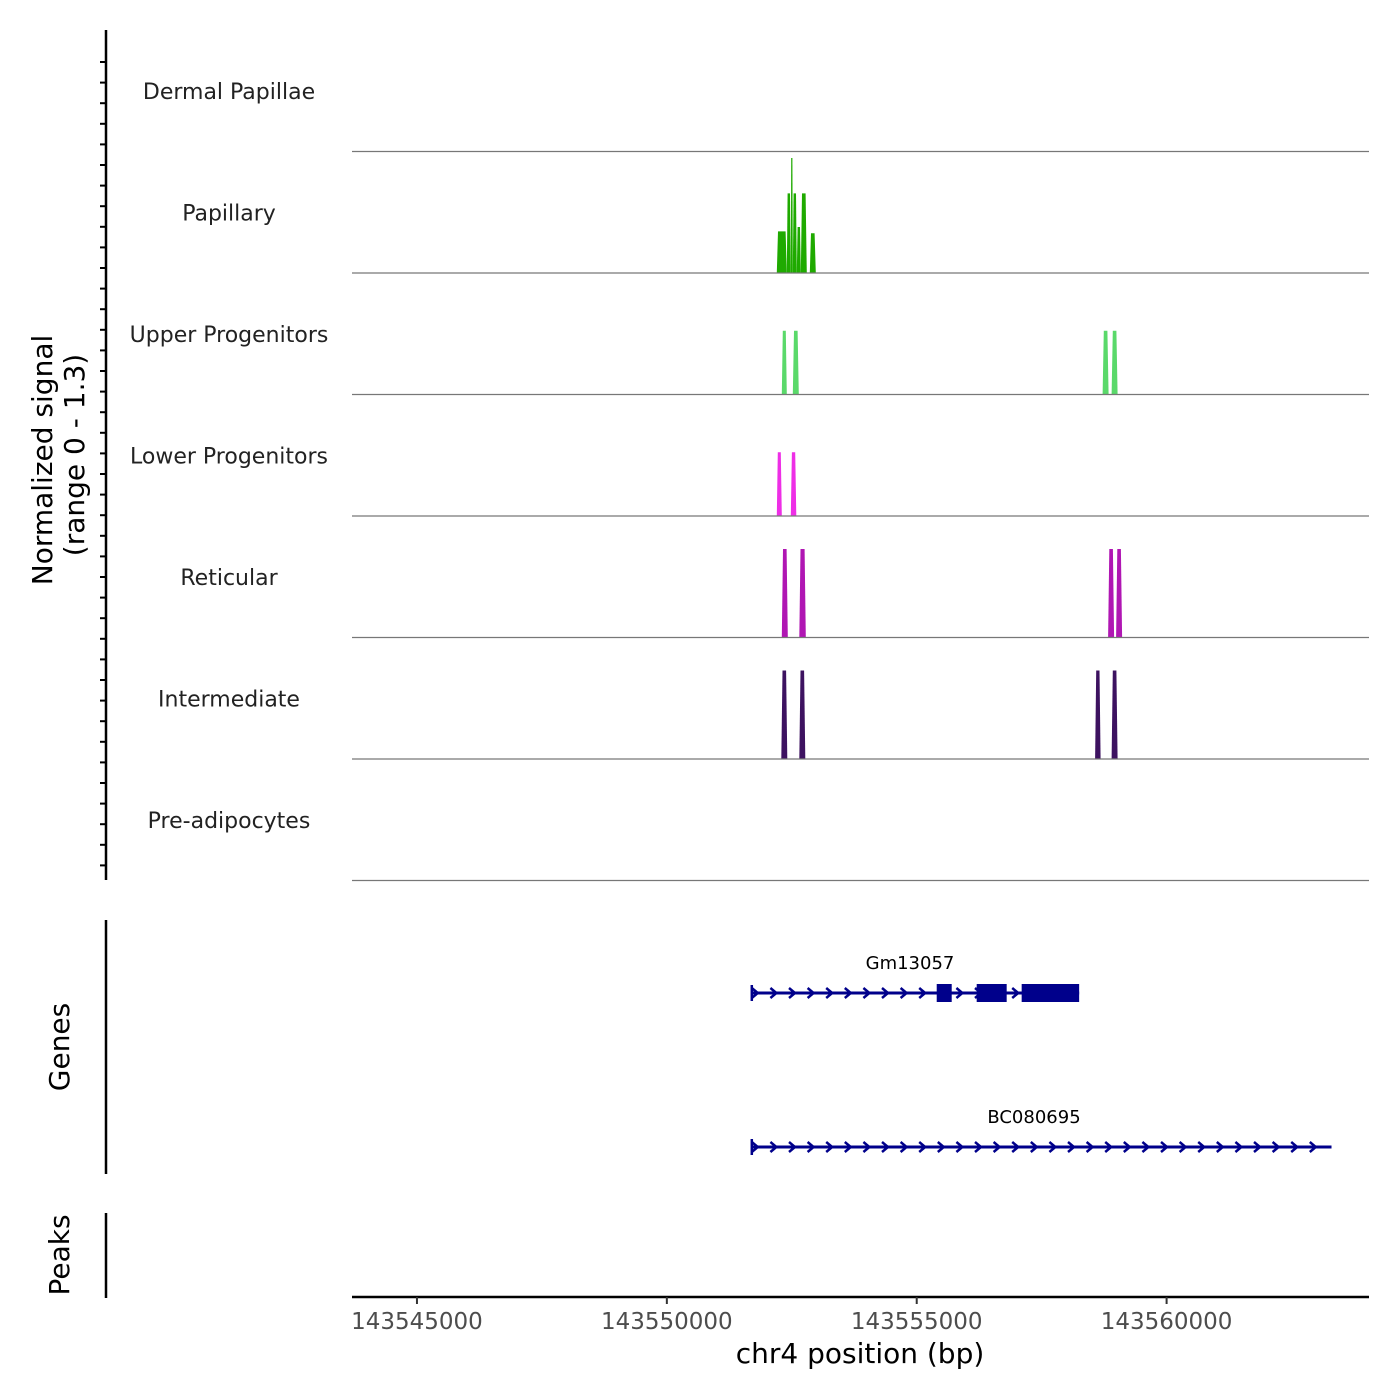 The image size is (1400, 1400). Describe the element at coordinates (42, 460) in the screenshot. I see `coverage-y-title-line1: Normalized signal` at that location.